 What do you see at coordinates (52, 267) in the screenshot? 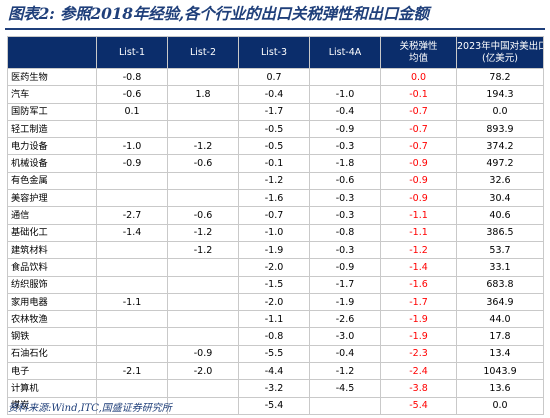
I see `cell-industry: 食品饮料` at bounding box center [52, 267].